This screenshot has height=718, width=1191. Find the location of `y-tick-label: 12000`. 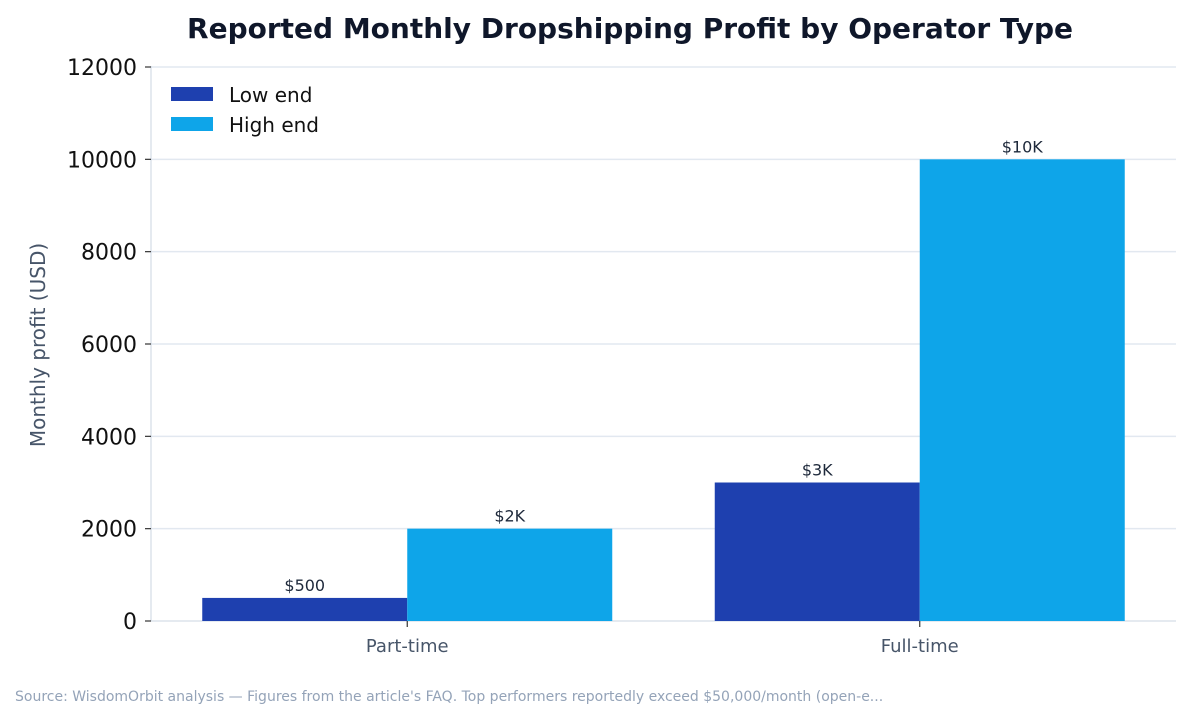

y-tick-label: 12000 is located at coordinates (102, 68).